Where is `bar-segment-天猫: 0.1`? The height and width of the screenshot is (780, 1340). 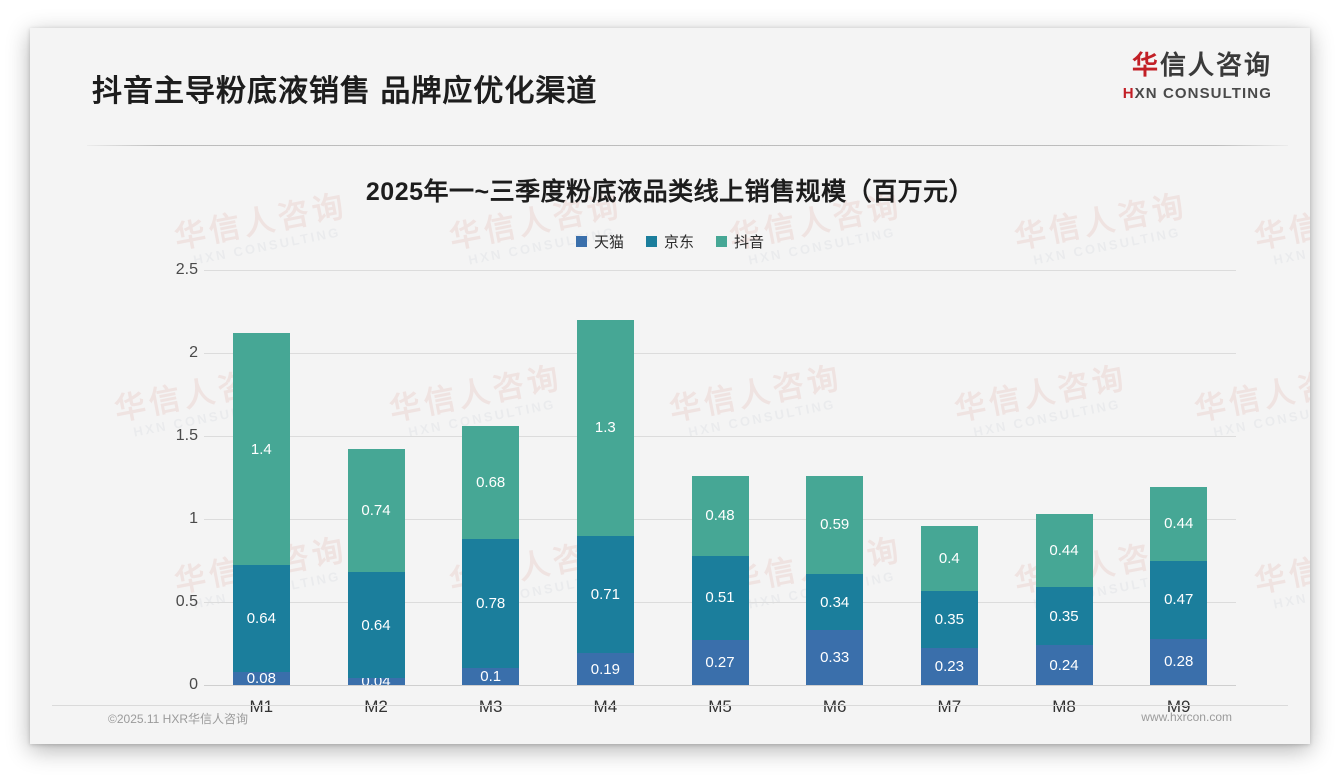
bar-segment-天猫: 0.1 is located at coordinates (491, 676).